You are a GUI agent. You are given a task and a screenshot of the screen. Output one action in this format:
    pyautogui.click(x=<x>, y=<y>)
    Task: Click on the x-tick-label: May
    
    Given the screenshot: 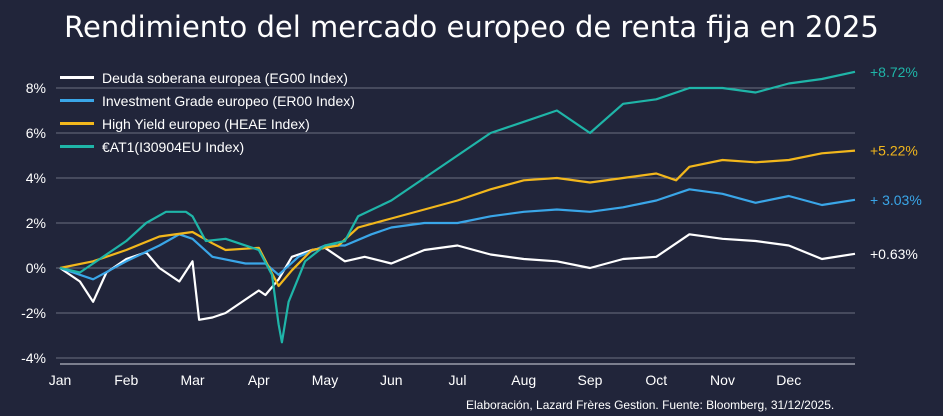 What is the action you would take?
    pyautogui.click(x=325, y=380)
    